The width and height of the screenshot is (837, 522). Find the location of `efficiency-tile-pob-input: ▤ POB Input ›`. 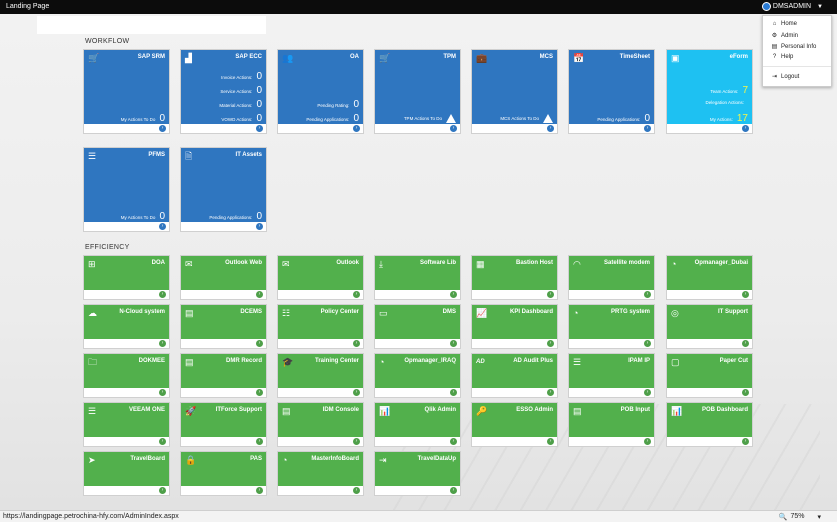

efficiency-tile-pob-input: ▤ POB Input › is located at coordinates (611, 424).